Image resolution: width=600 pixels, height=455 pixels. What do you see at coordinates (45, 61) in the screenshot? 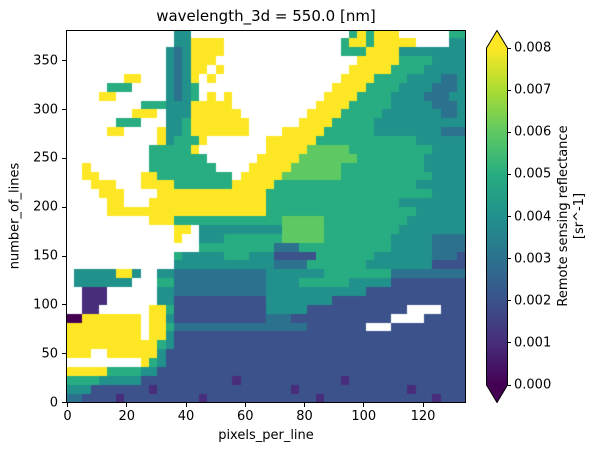
I see `y-tick-label: 350` at bounding box center [45, 61].